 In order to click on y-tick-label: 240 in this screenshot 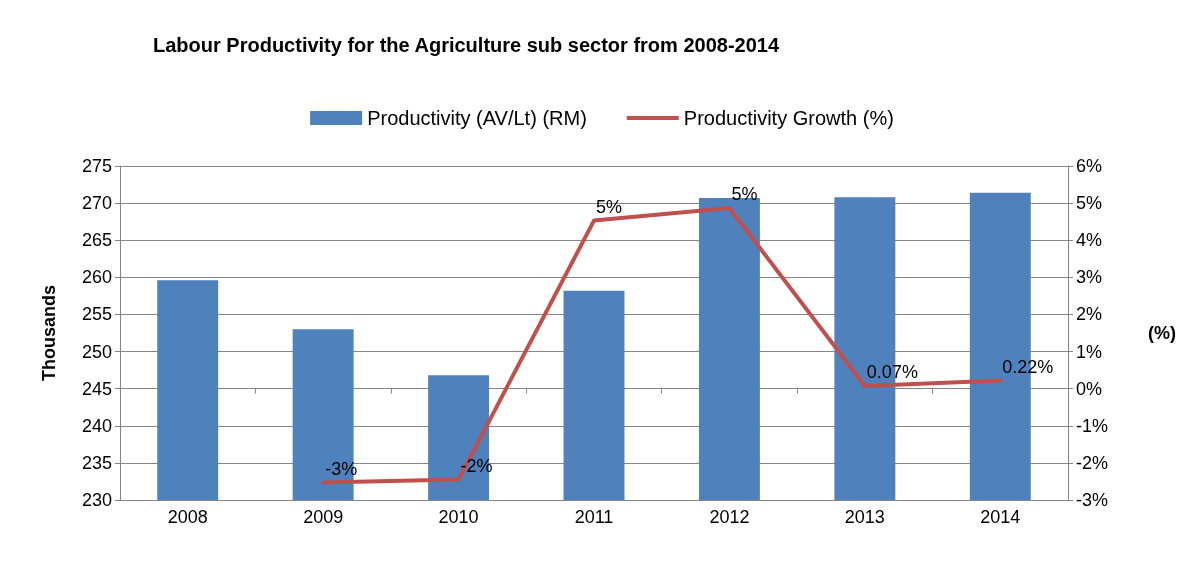, I will do `click(96, 425)`.